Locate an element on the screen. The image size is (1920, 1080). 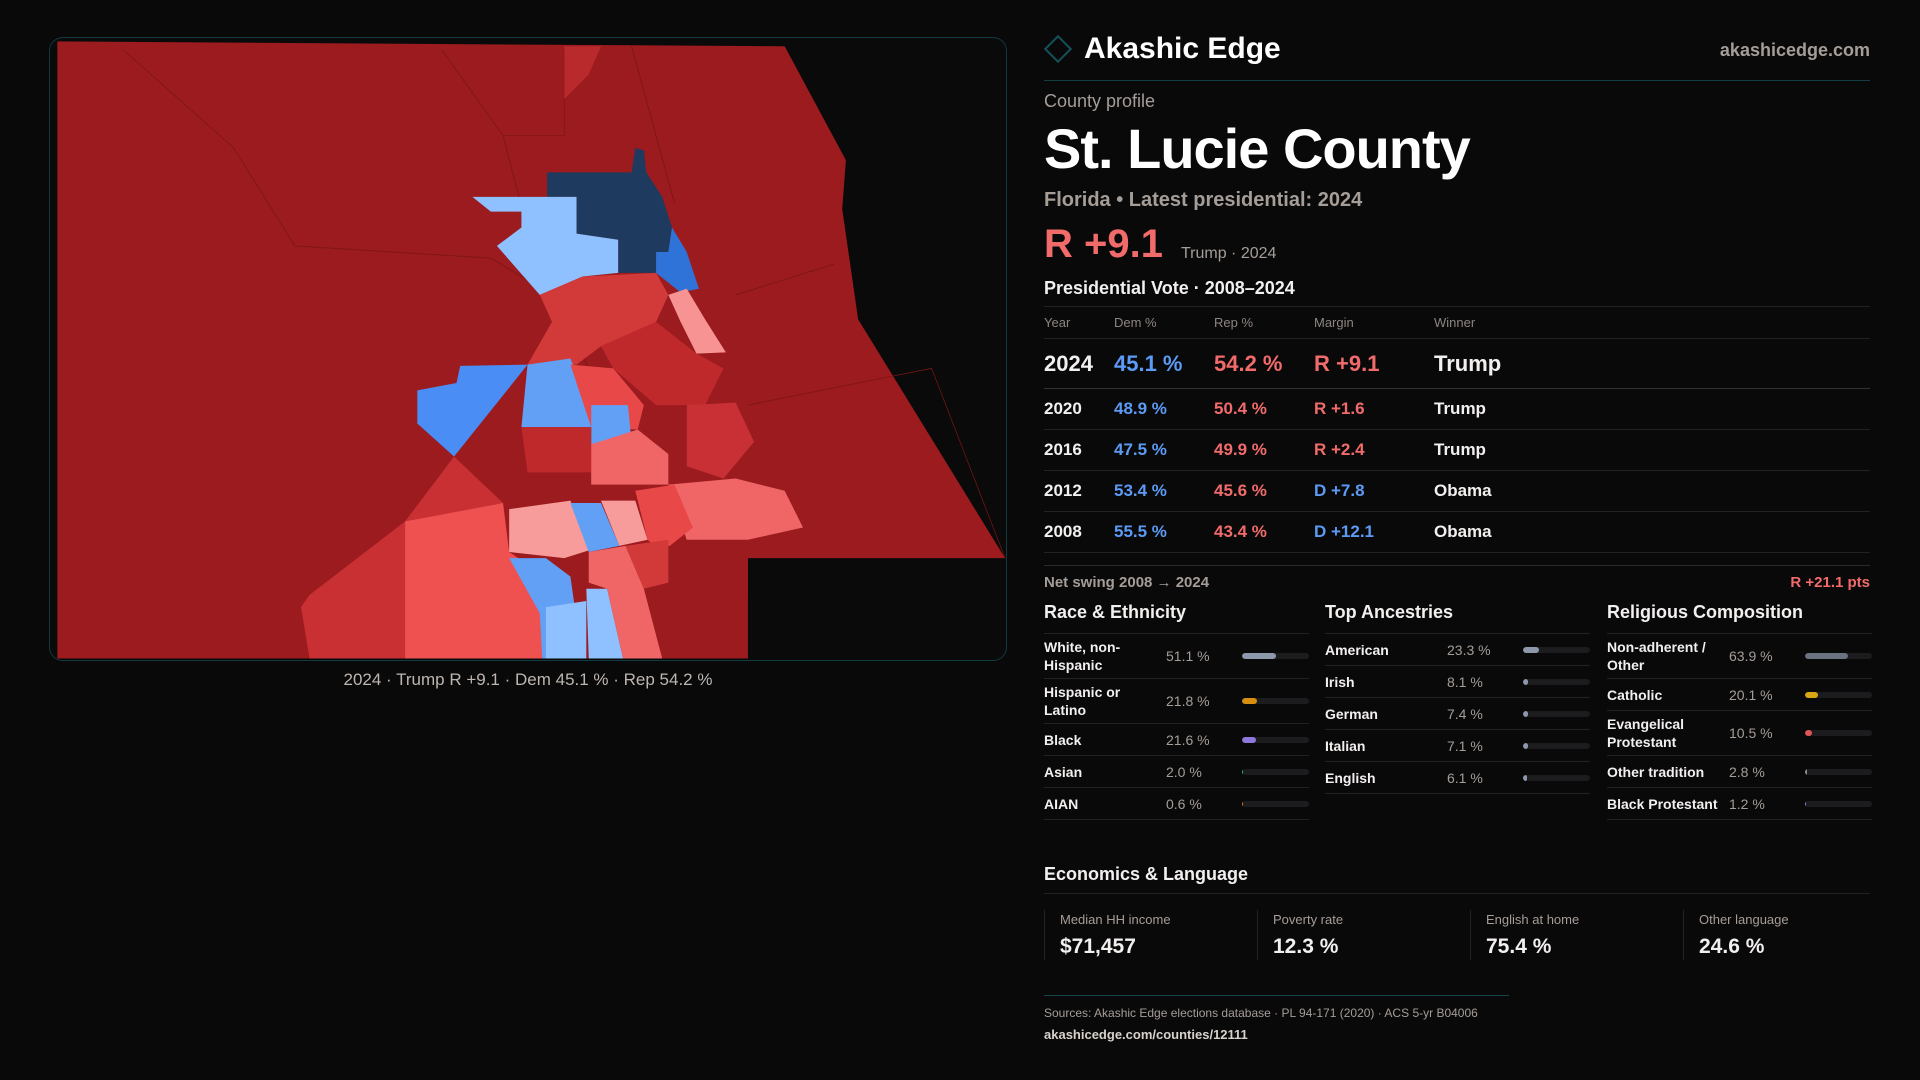
brand-name: Akashic Edge is located at coordinates (1182, 48).